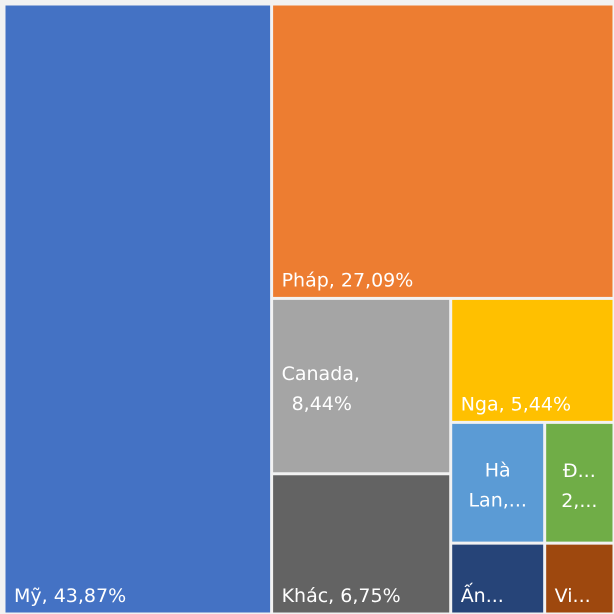 The width and height of the screenshot is (614, 614). Describe the element at coordinates (322, 404) in the screenshot. I see `tile-label: 8,44%` at that location.